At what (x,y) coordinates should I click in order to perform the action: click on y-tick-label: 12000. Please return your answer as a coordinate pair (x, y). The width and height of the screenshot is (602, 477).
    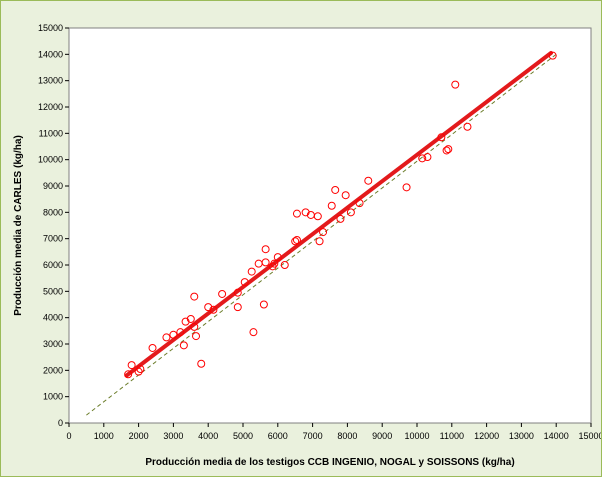
    Looking at the image, I should click on (50, 107).